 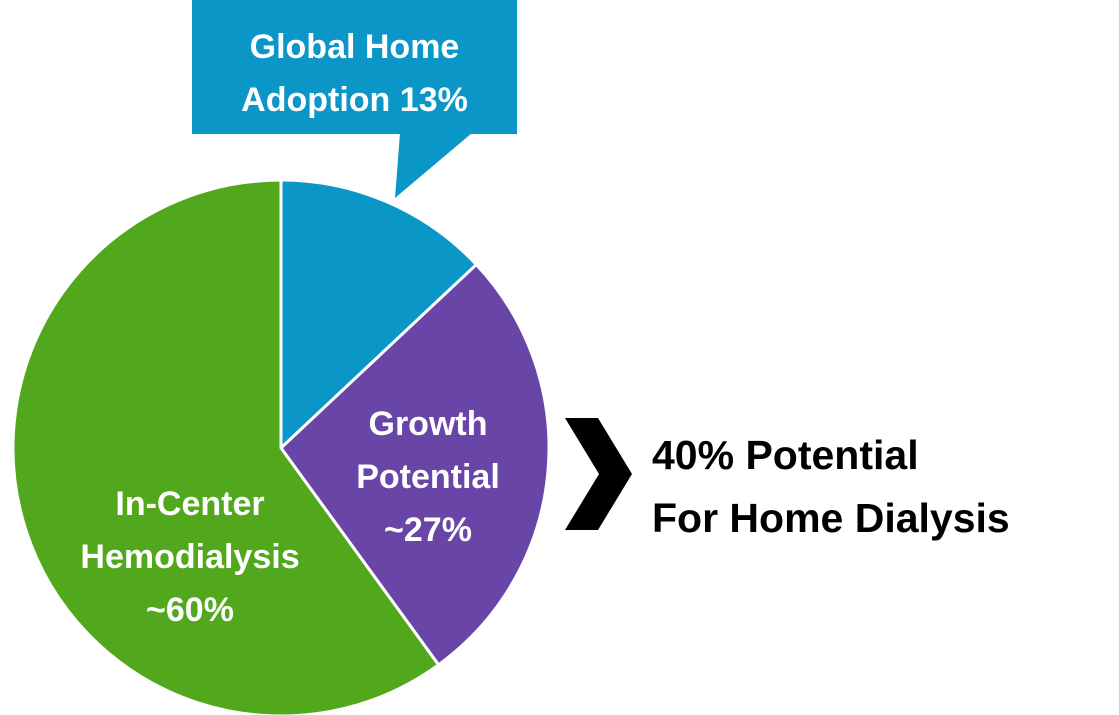 I want to click on annotation-line: 40% Potential, so click(x=785, y=455).